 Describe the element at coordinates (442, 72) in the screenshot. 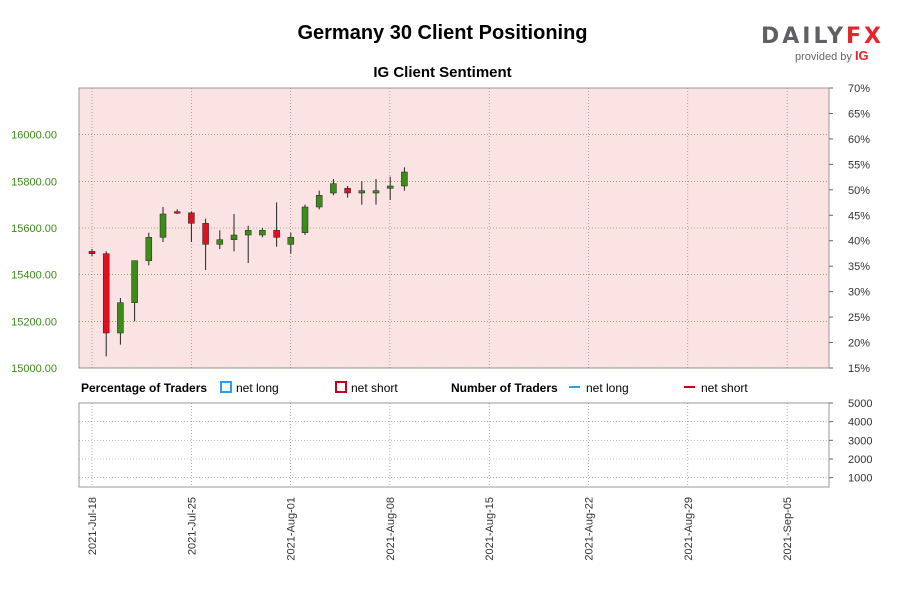

I see `chart-subtitle: IG Client Sentiment` at that location.